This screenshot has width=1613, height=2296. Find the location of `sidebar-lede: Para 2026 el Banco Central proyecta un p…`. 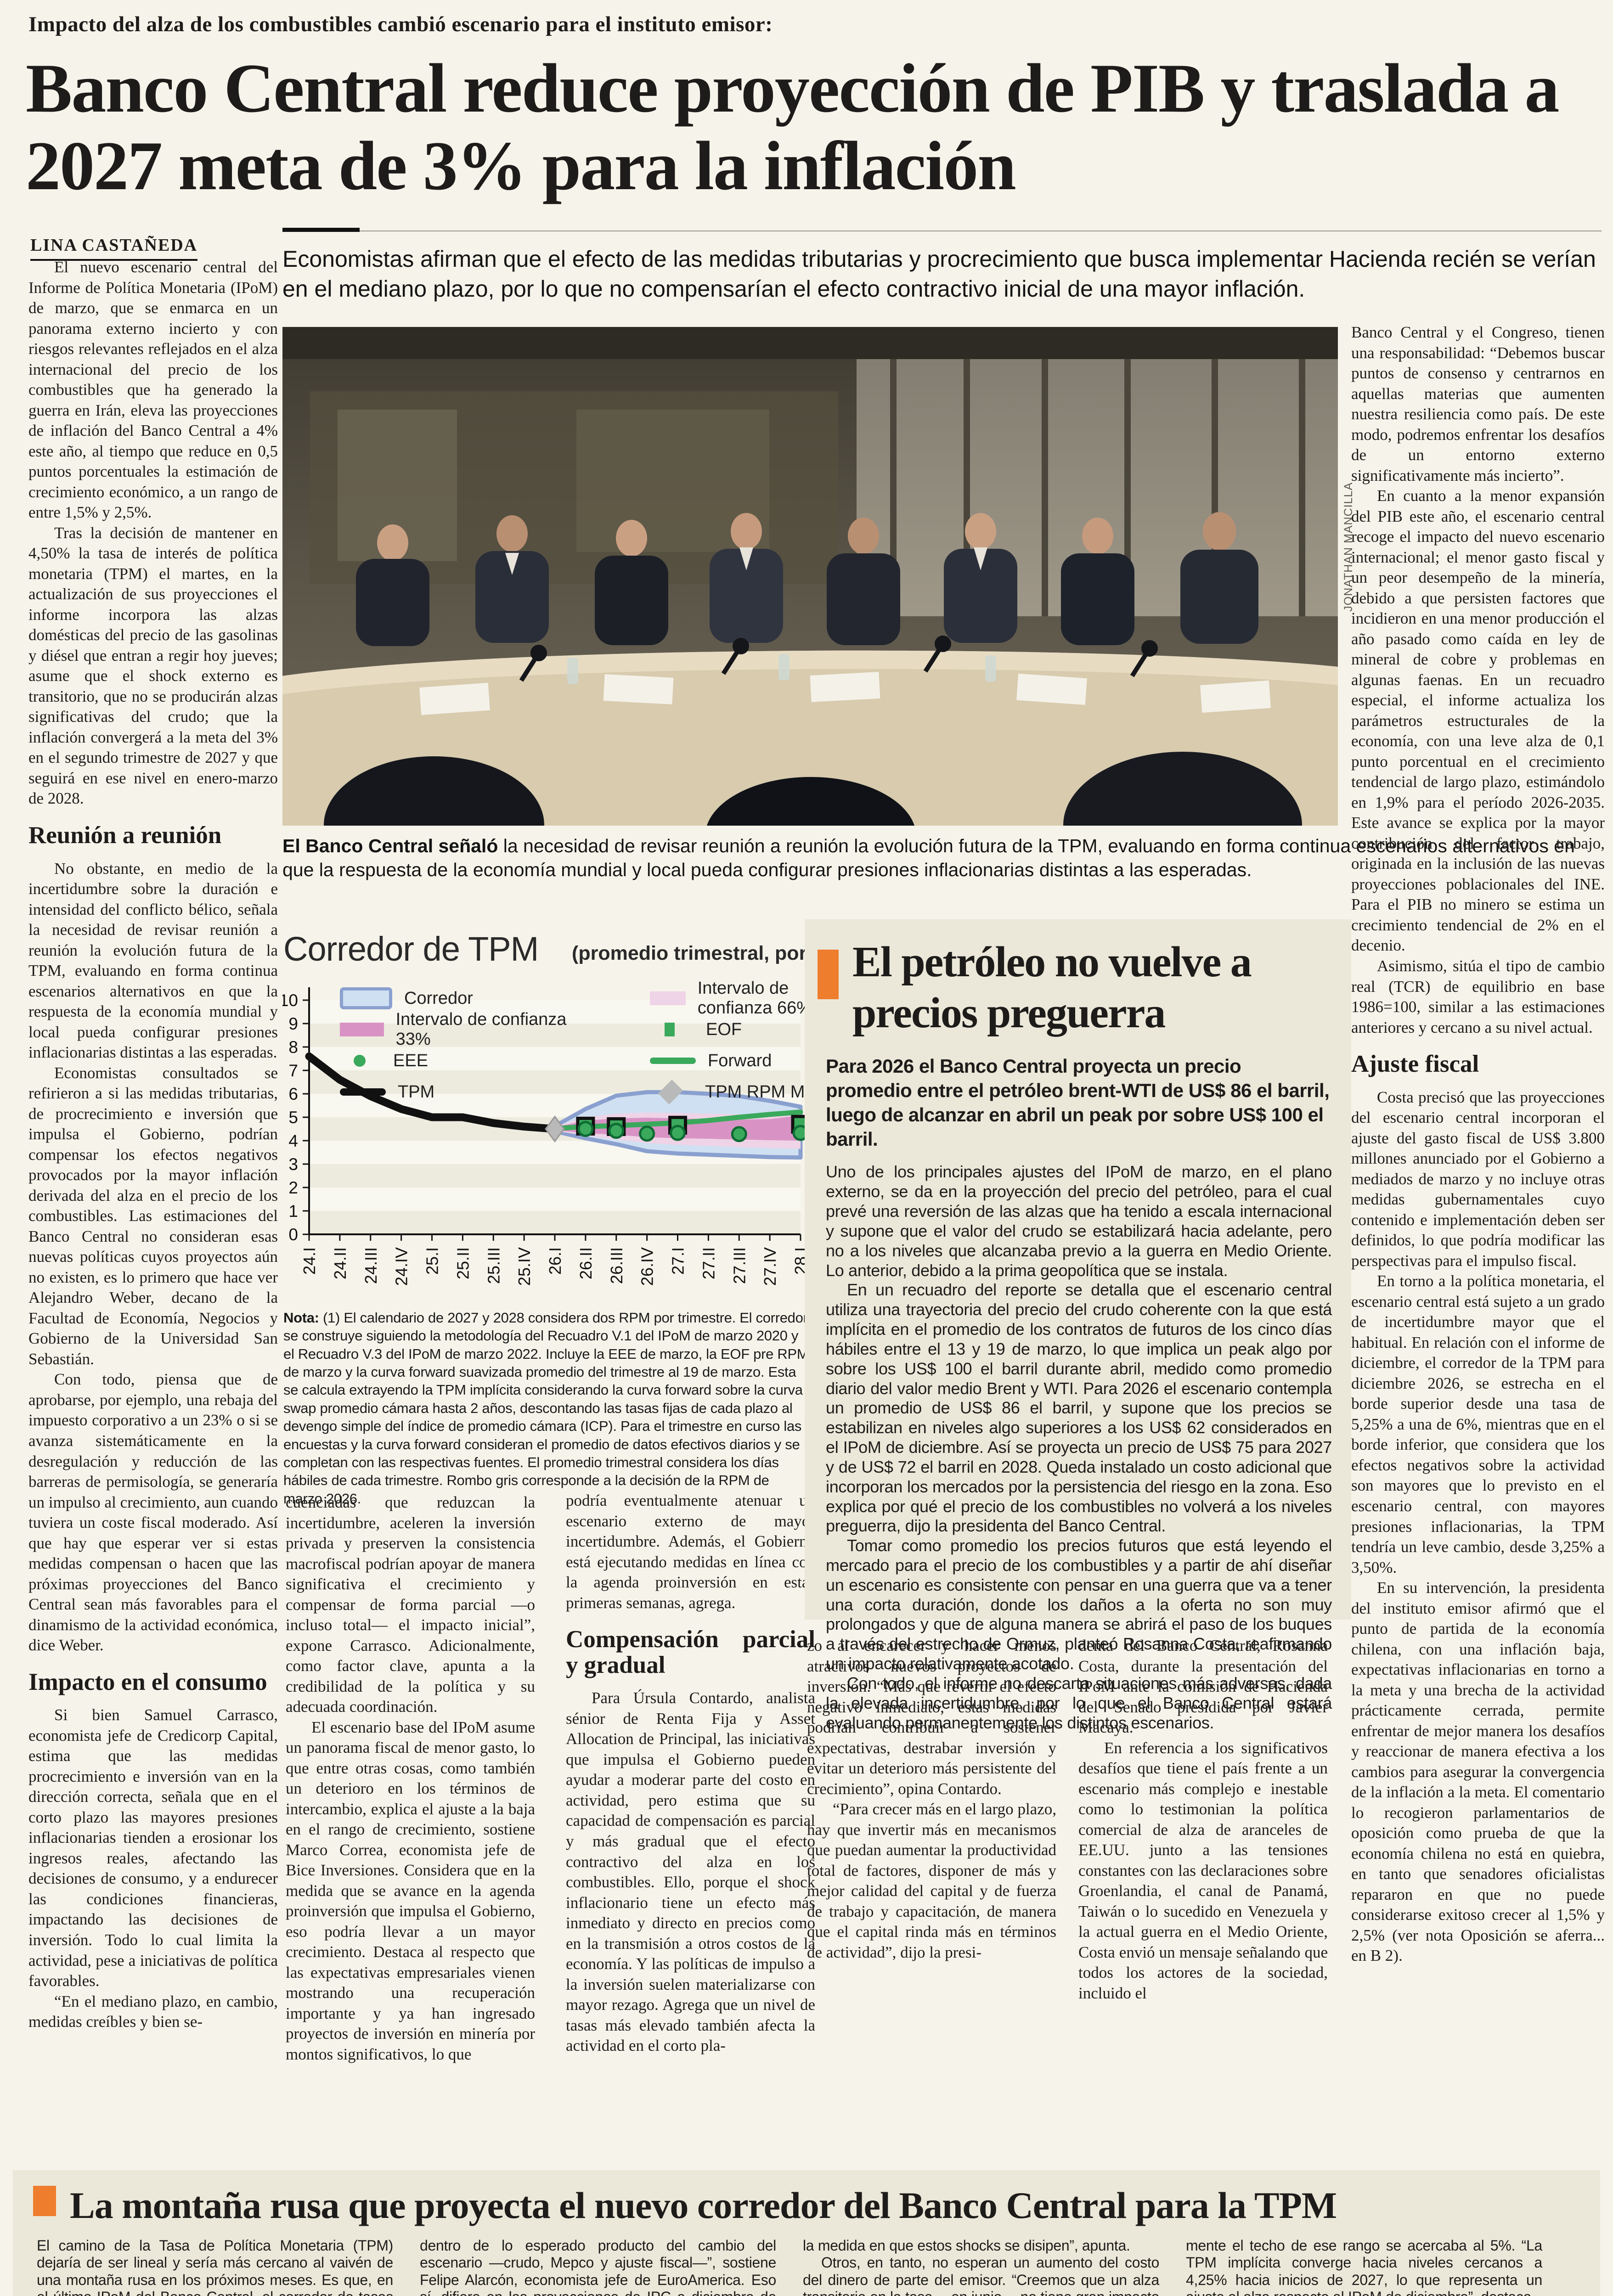

sidebar-lede: Para 2026 el Banco Central proyecta un p… is located at coordinates (1078, 1102).